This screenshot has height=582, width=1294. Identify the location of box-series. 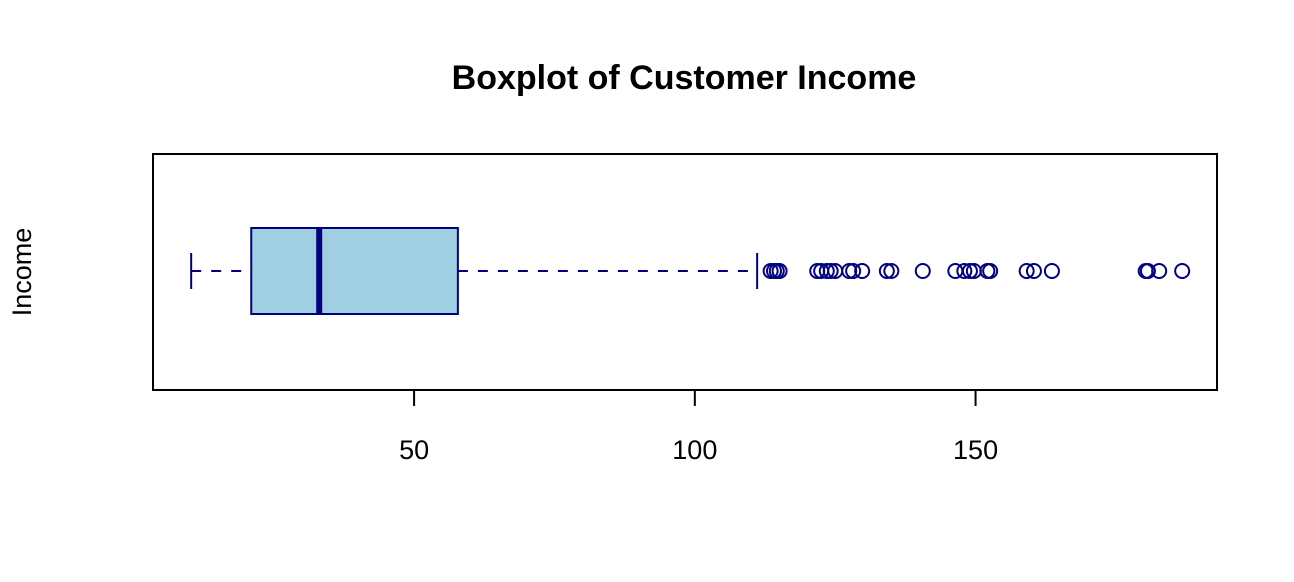
(474, 271).